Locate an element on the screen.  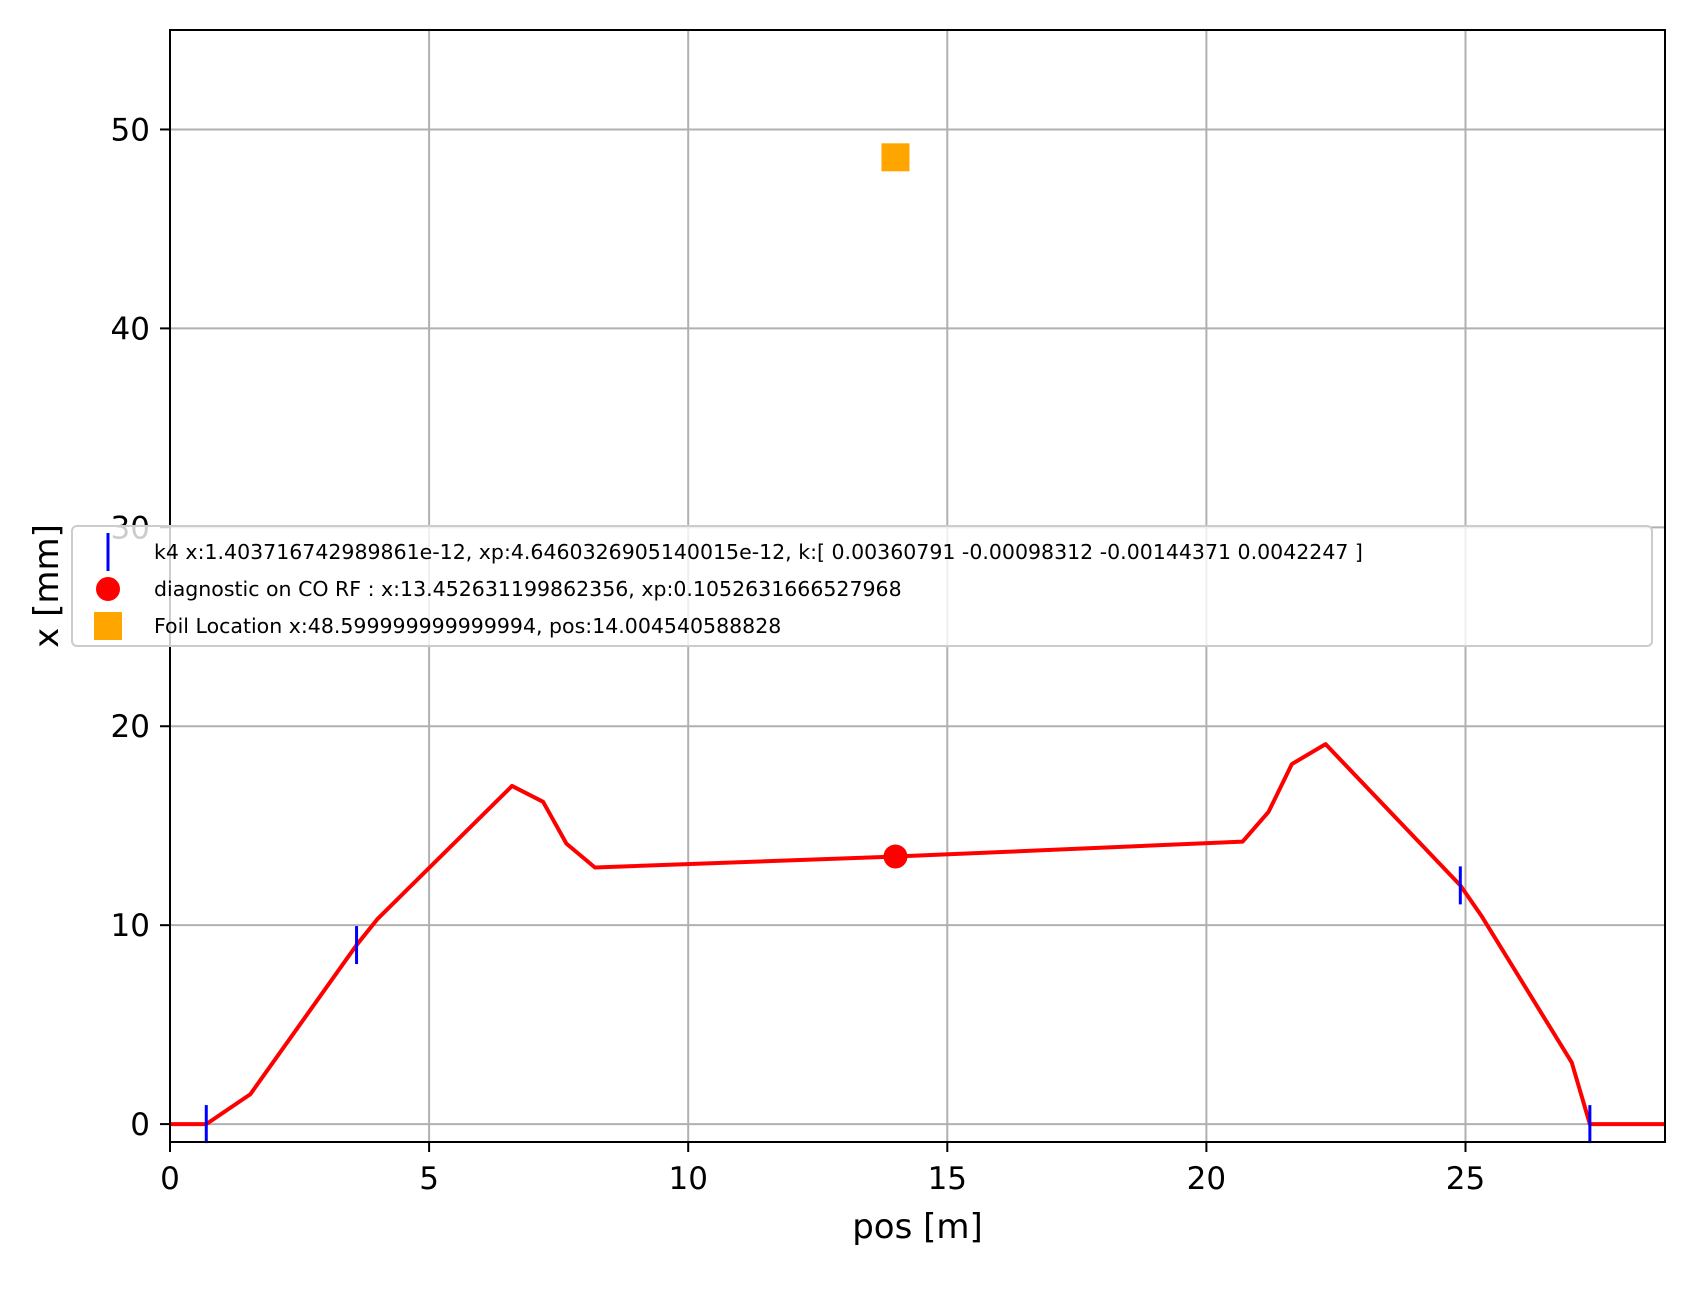
legend-foil-icon is located at coordinates (108, 626).